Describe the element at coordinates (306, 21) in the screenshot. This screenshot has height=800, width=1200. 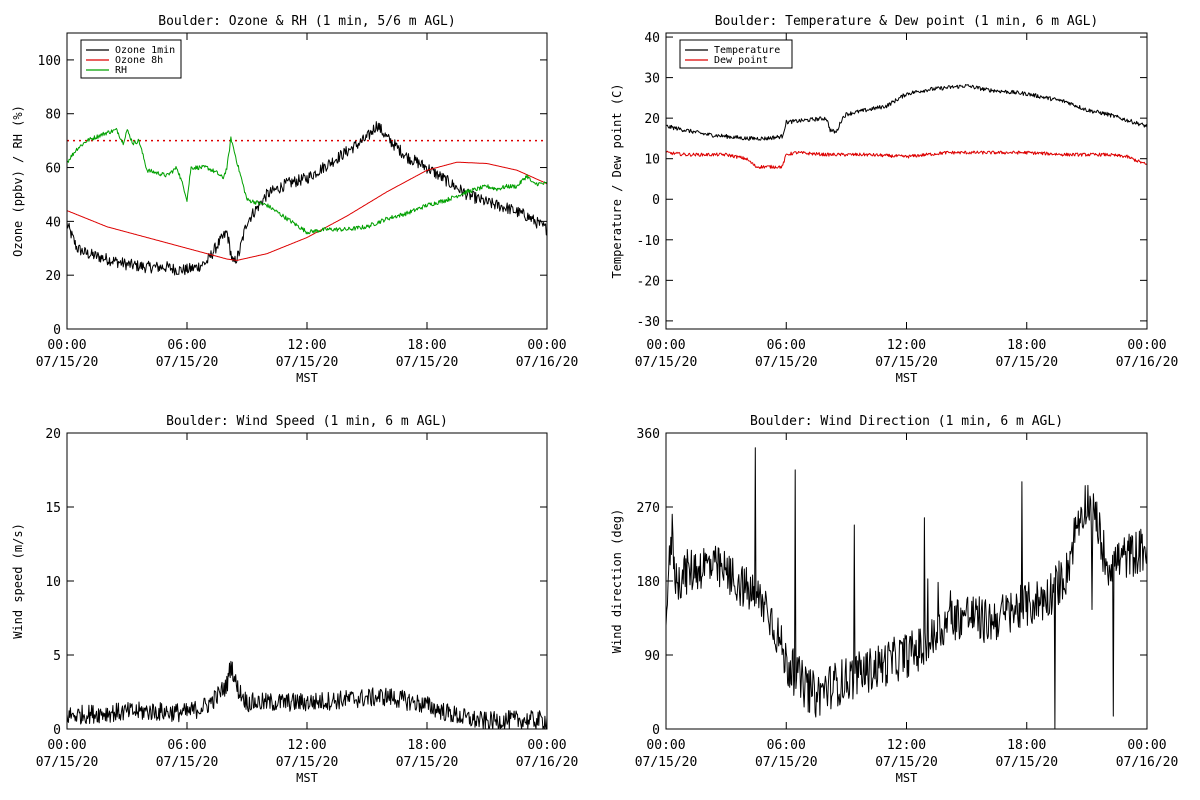
I see `chart-title: Boulder: Ozone & RH (1 min, 5/6 m AGL)` at that location.